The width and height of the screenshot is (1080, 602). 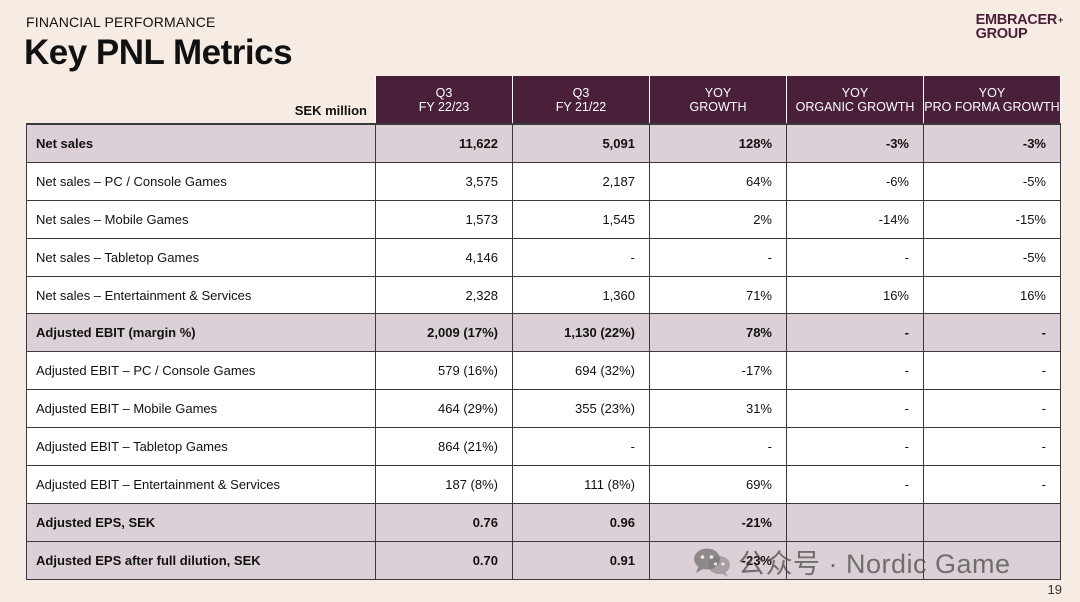 I want to click on table-cell: -17%, so click(x=718, y=371).